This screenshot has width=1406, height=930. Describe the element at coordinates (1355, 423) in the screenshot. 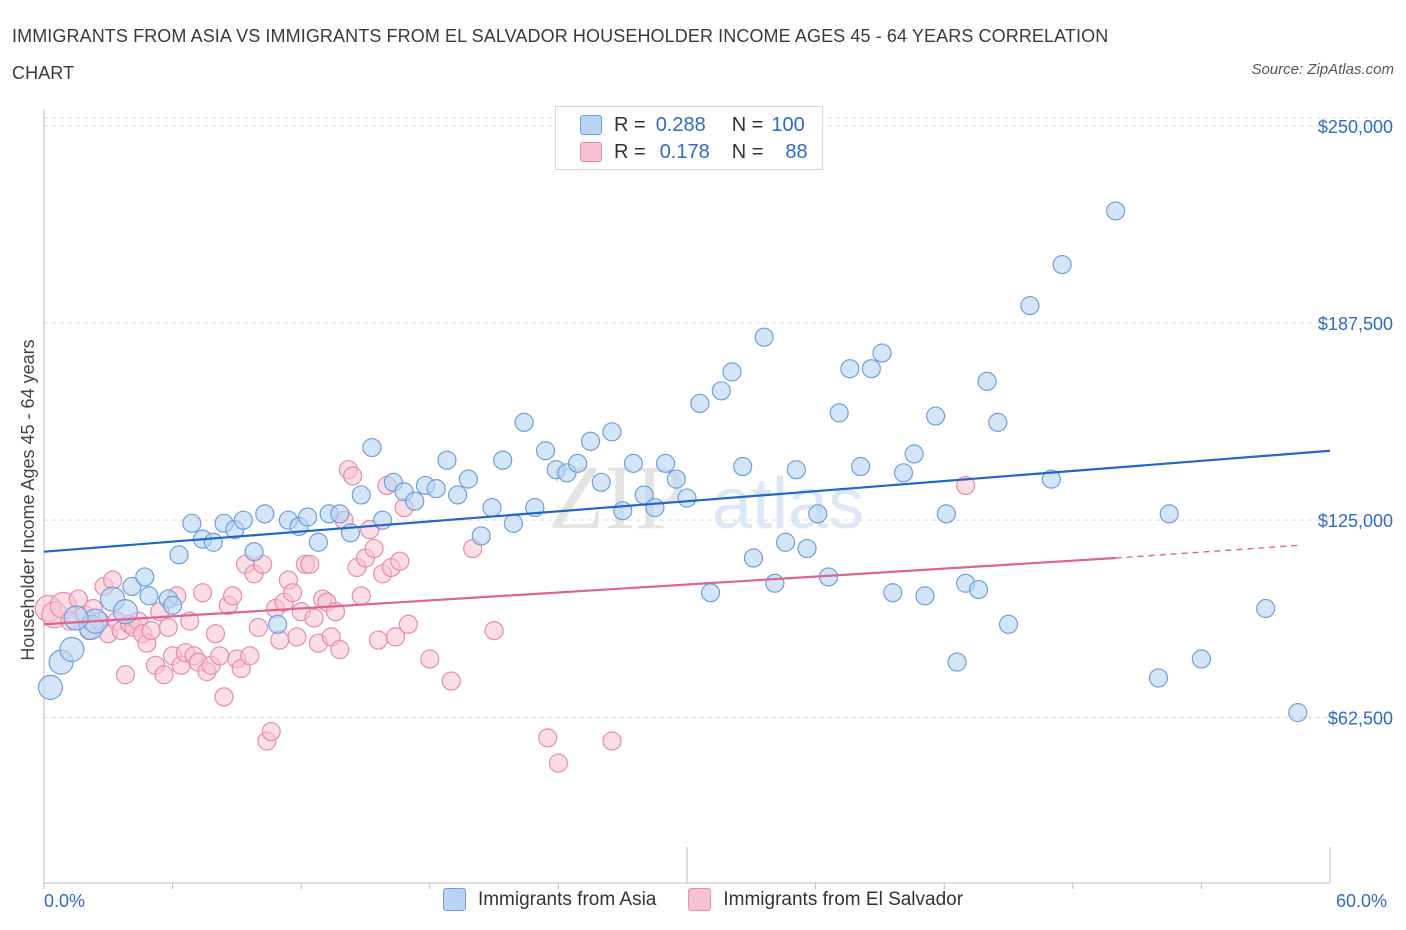

I see `y-tick-labels: $62,500 $125,000 $187,500 $250,000` at that location.